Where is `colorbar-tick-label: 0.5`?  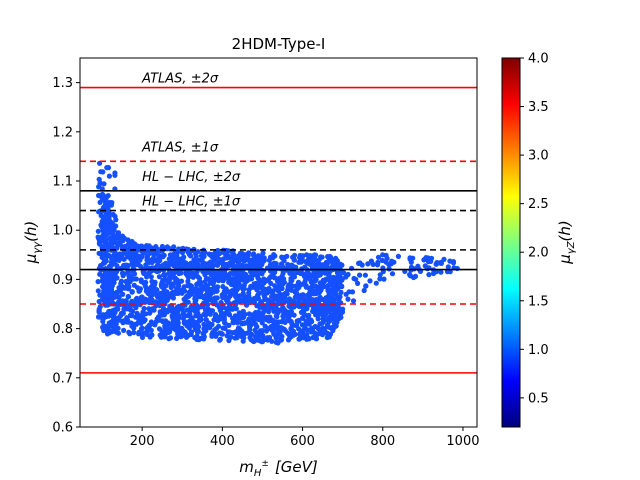
colorbar-tick-label: 0.5 is located at coordinates (538, 398).